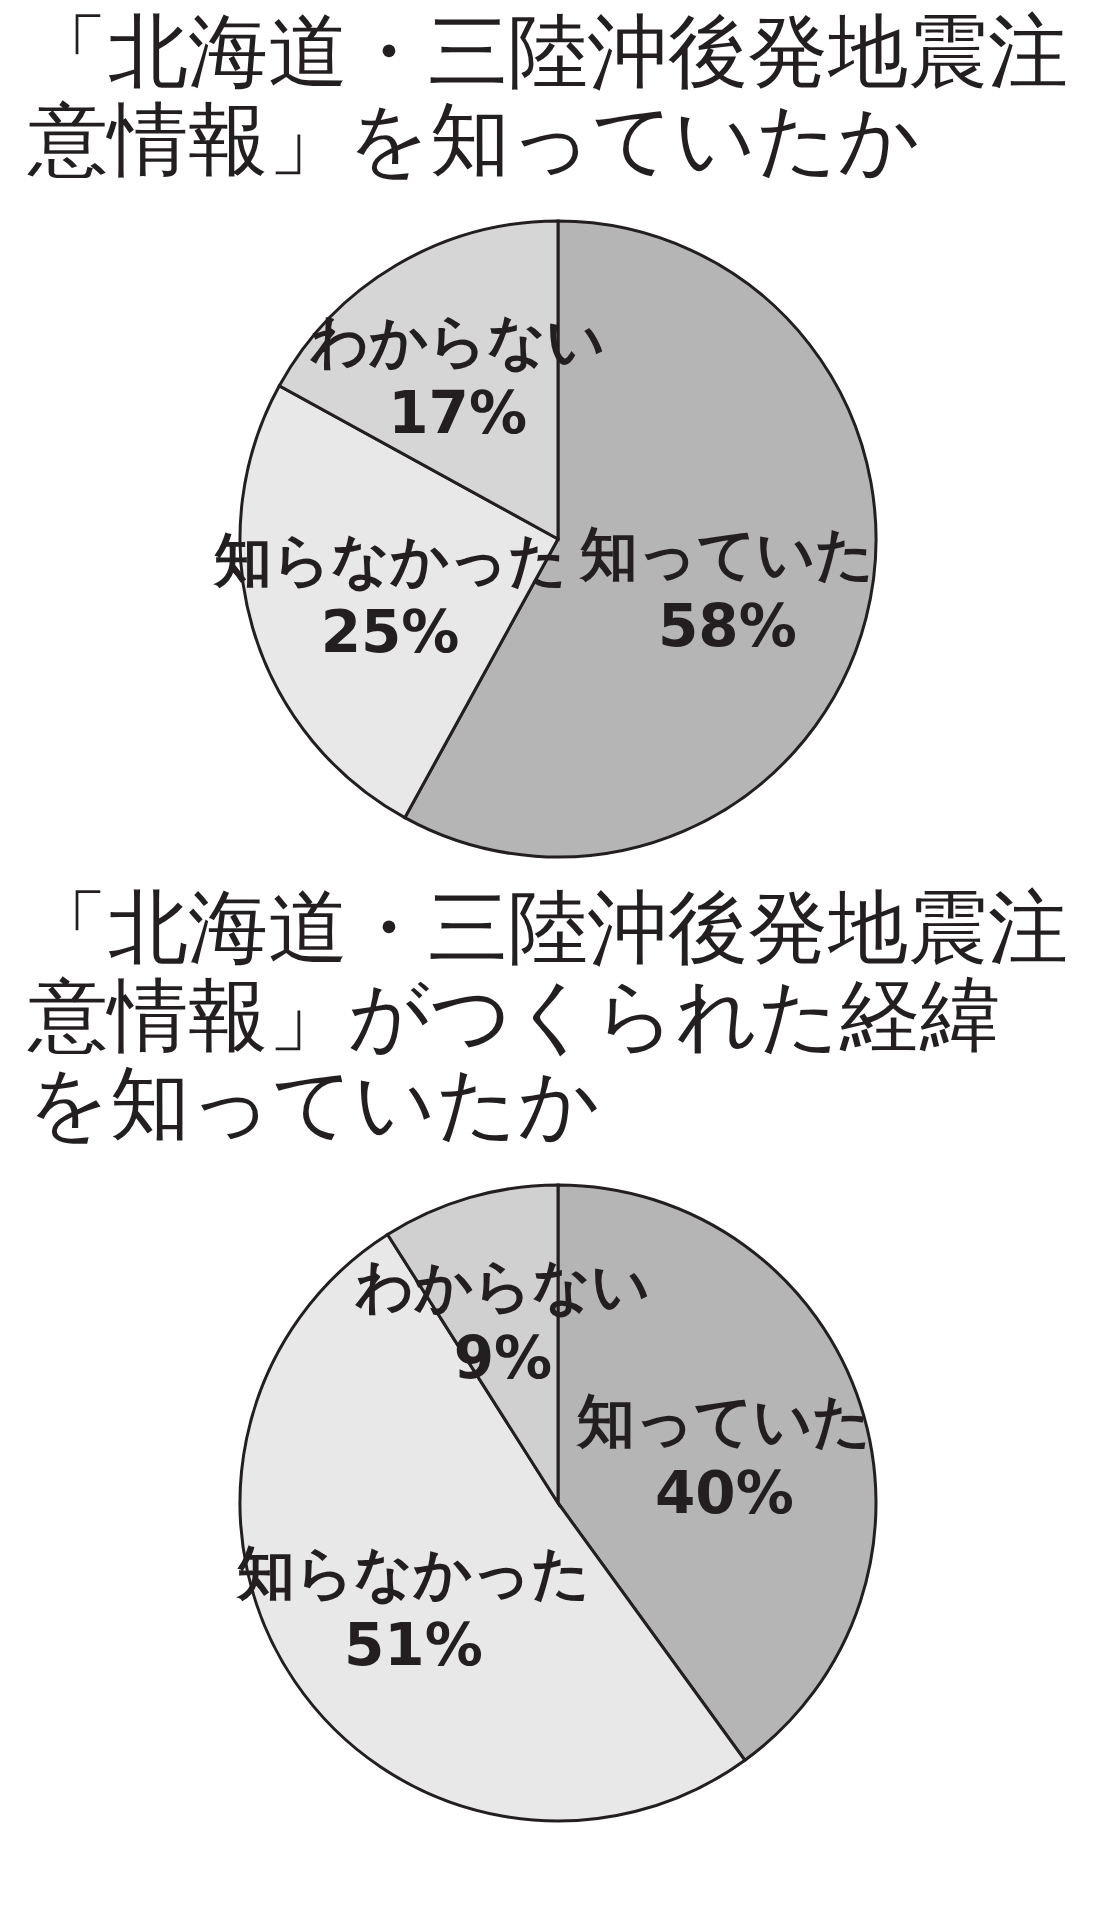  Describe the element at coordinates (724, 1492) in the screenshot. I see `data-label: 40%` at that location.